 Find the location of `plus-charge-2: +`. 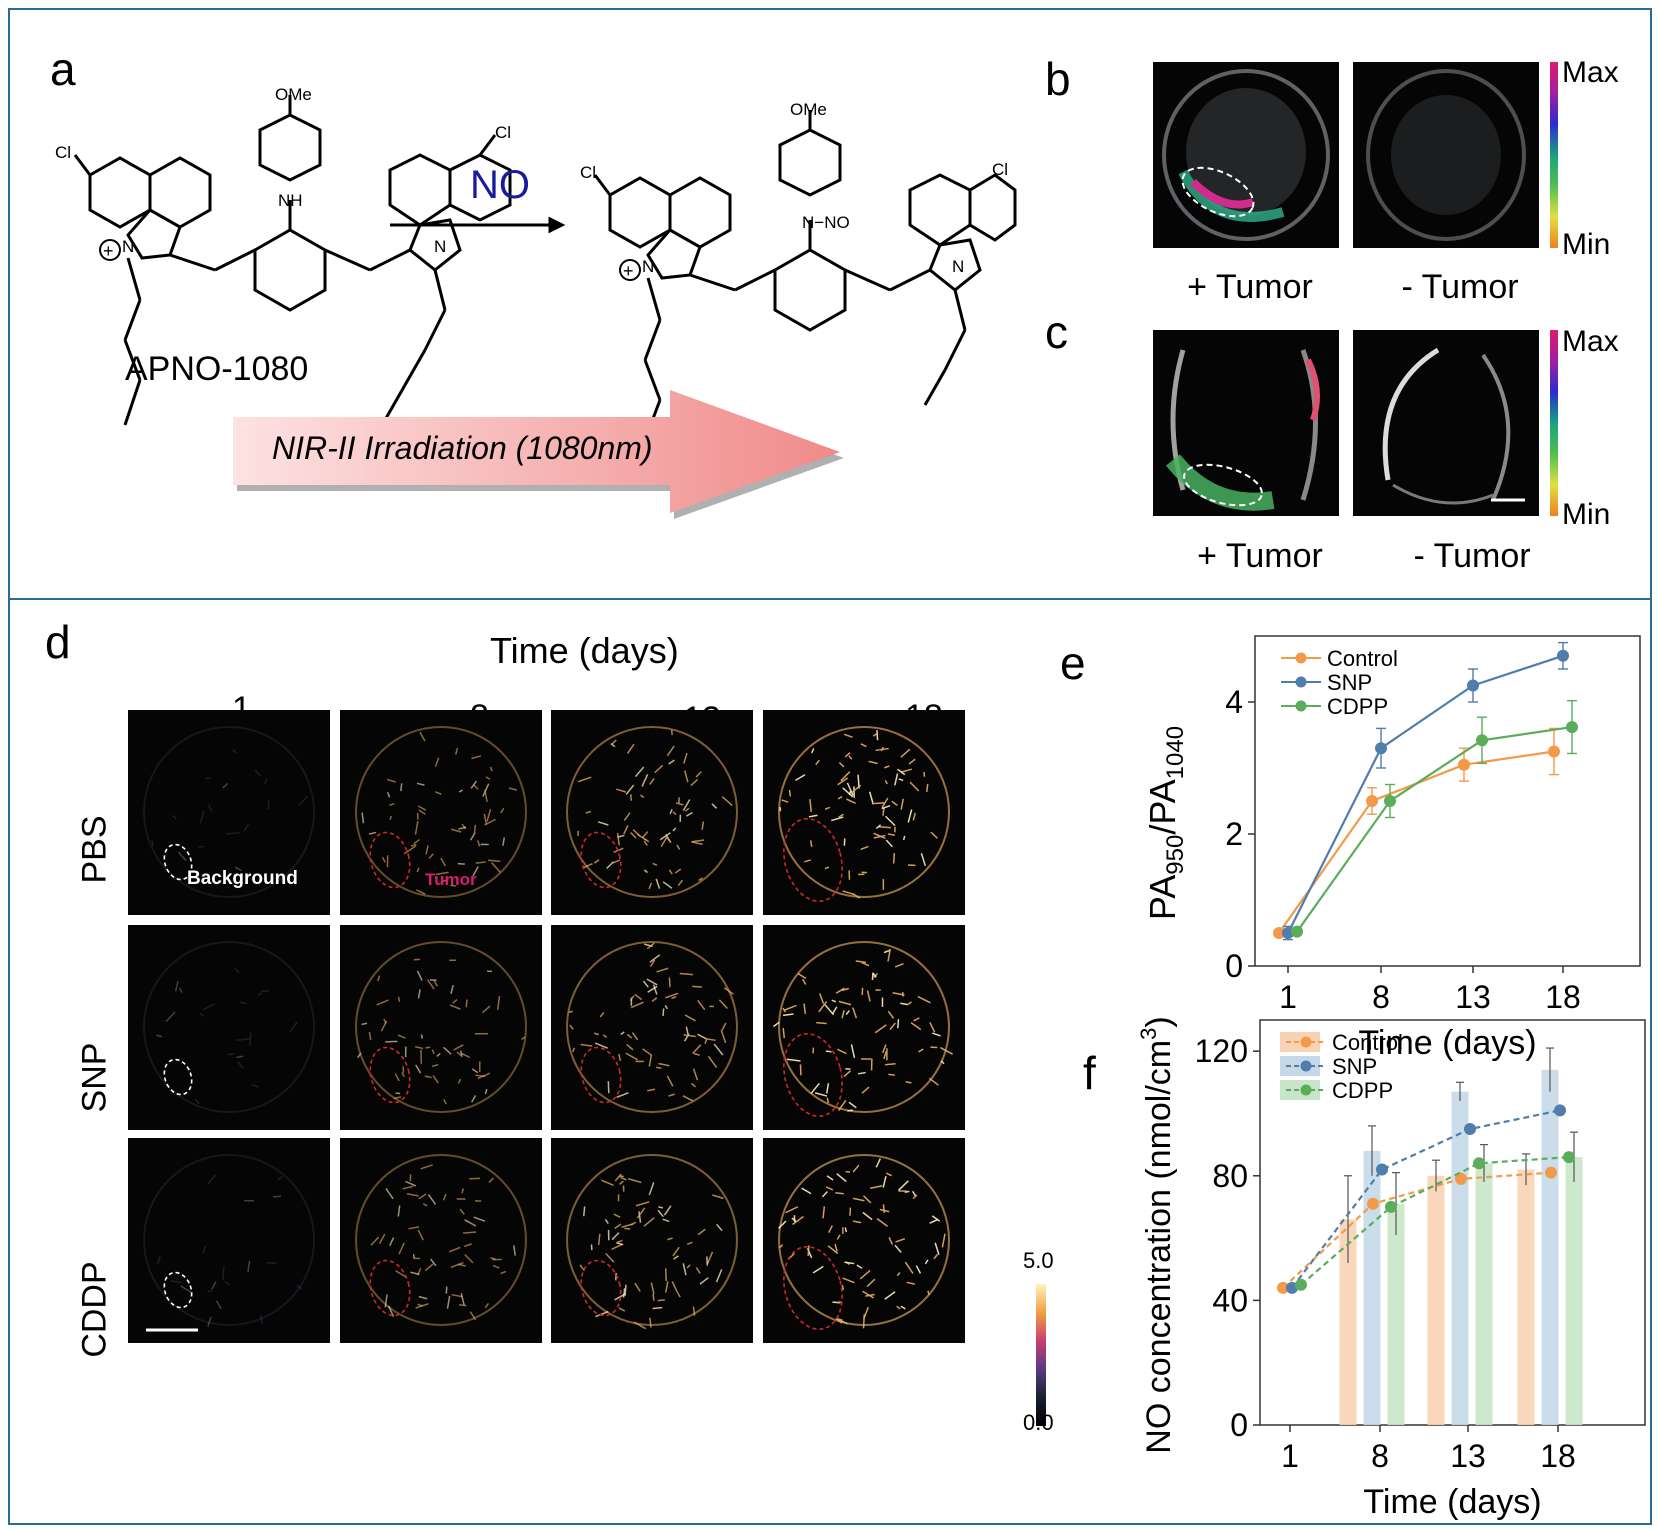

plus-charge-2: + is located at coordinates (628, 271).